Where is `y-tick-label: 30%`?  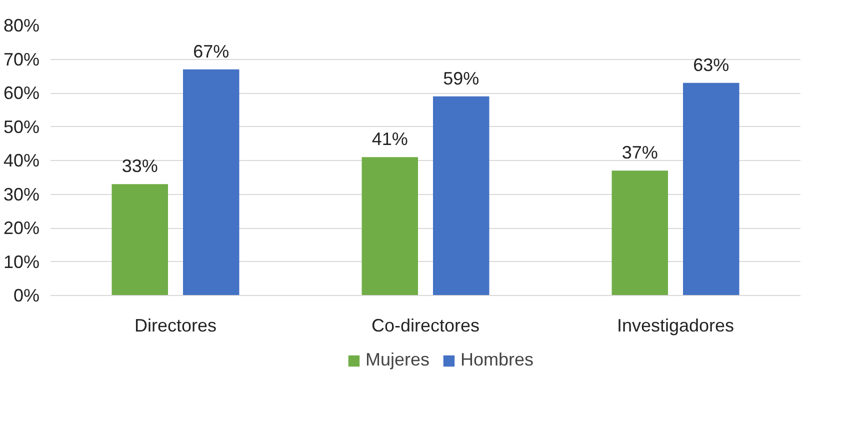
y-tick-label: 30% is located at coordinates (21, 194).